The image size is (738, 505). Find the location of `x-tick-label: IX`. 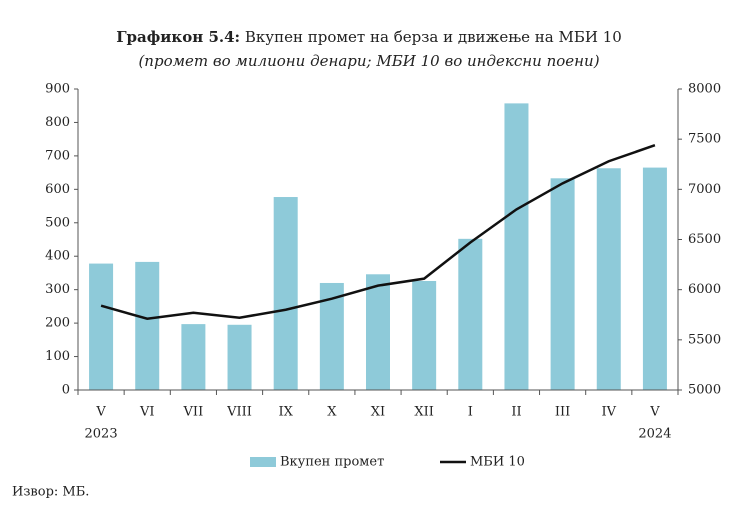

x-tick-label: IX is located at coordinates (285, 412).